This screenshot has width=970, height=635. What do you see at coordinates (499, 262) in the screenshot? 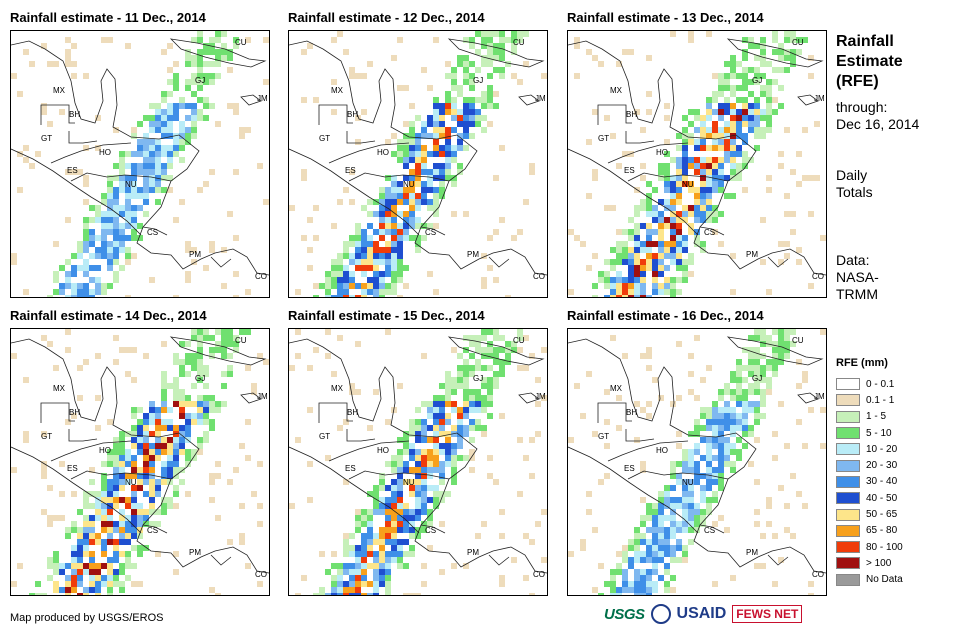
I see `country-border` at bounding box center [499, 262].